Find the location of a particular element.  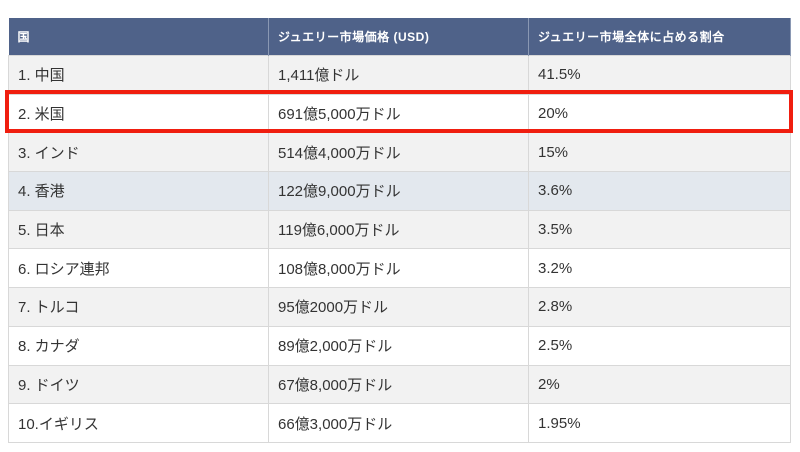

table-cell: 89億2,000万ドル is located at coordinates (398, 345).